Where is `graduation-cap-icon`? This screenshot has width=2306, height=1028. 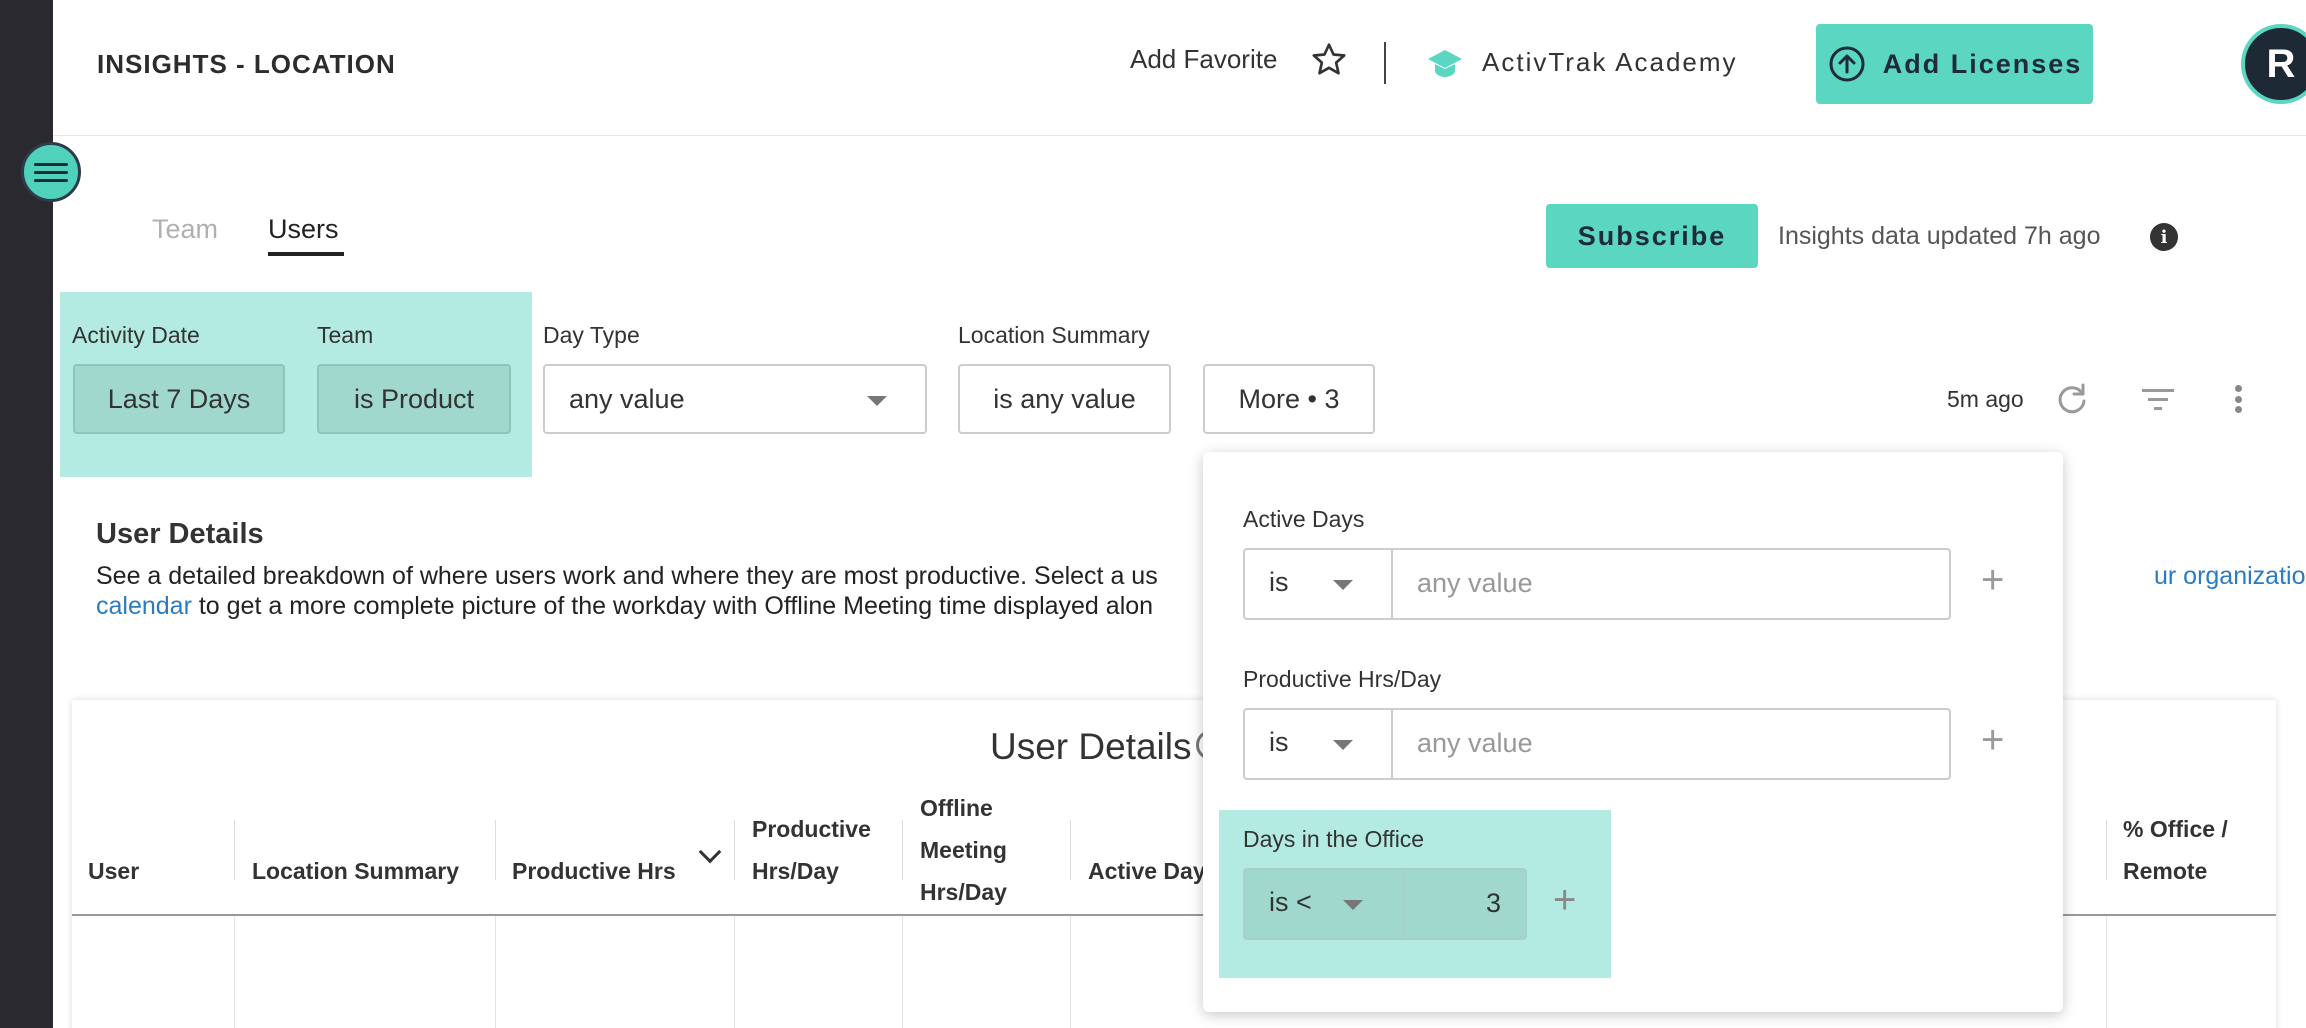
graduation-cap-icon is located at coordinates (1445, 63).